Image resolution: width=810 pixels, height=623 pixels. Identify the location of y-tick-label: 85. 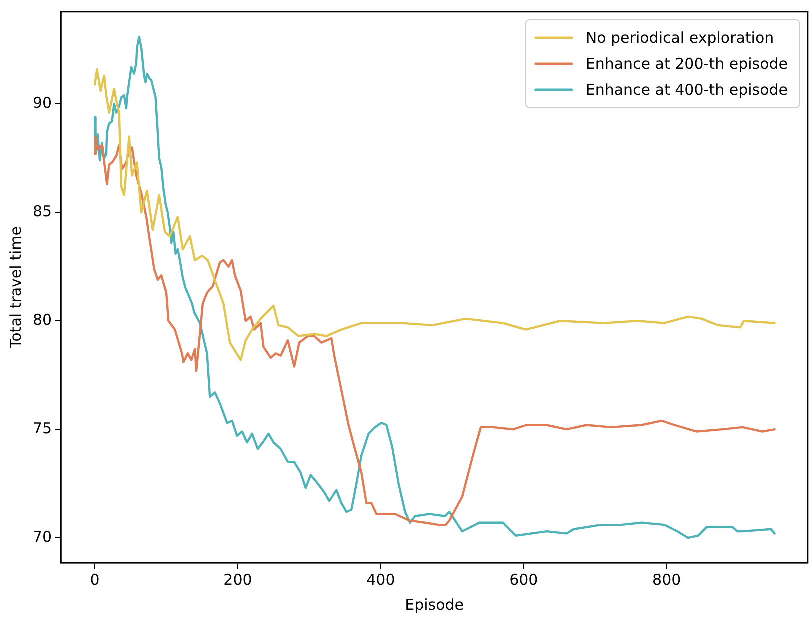
(42, 211).